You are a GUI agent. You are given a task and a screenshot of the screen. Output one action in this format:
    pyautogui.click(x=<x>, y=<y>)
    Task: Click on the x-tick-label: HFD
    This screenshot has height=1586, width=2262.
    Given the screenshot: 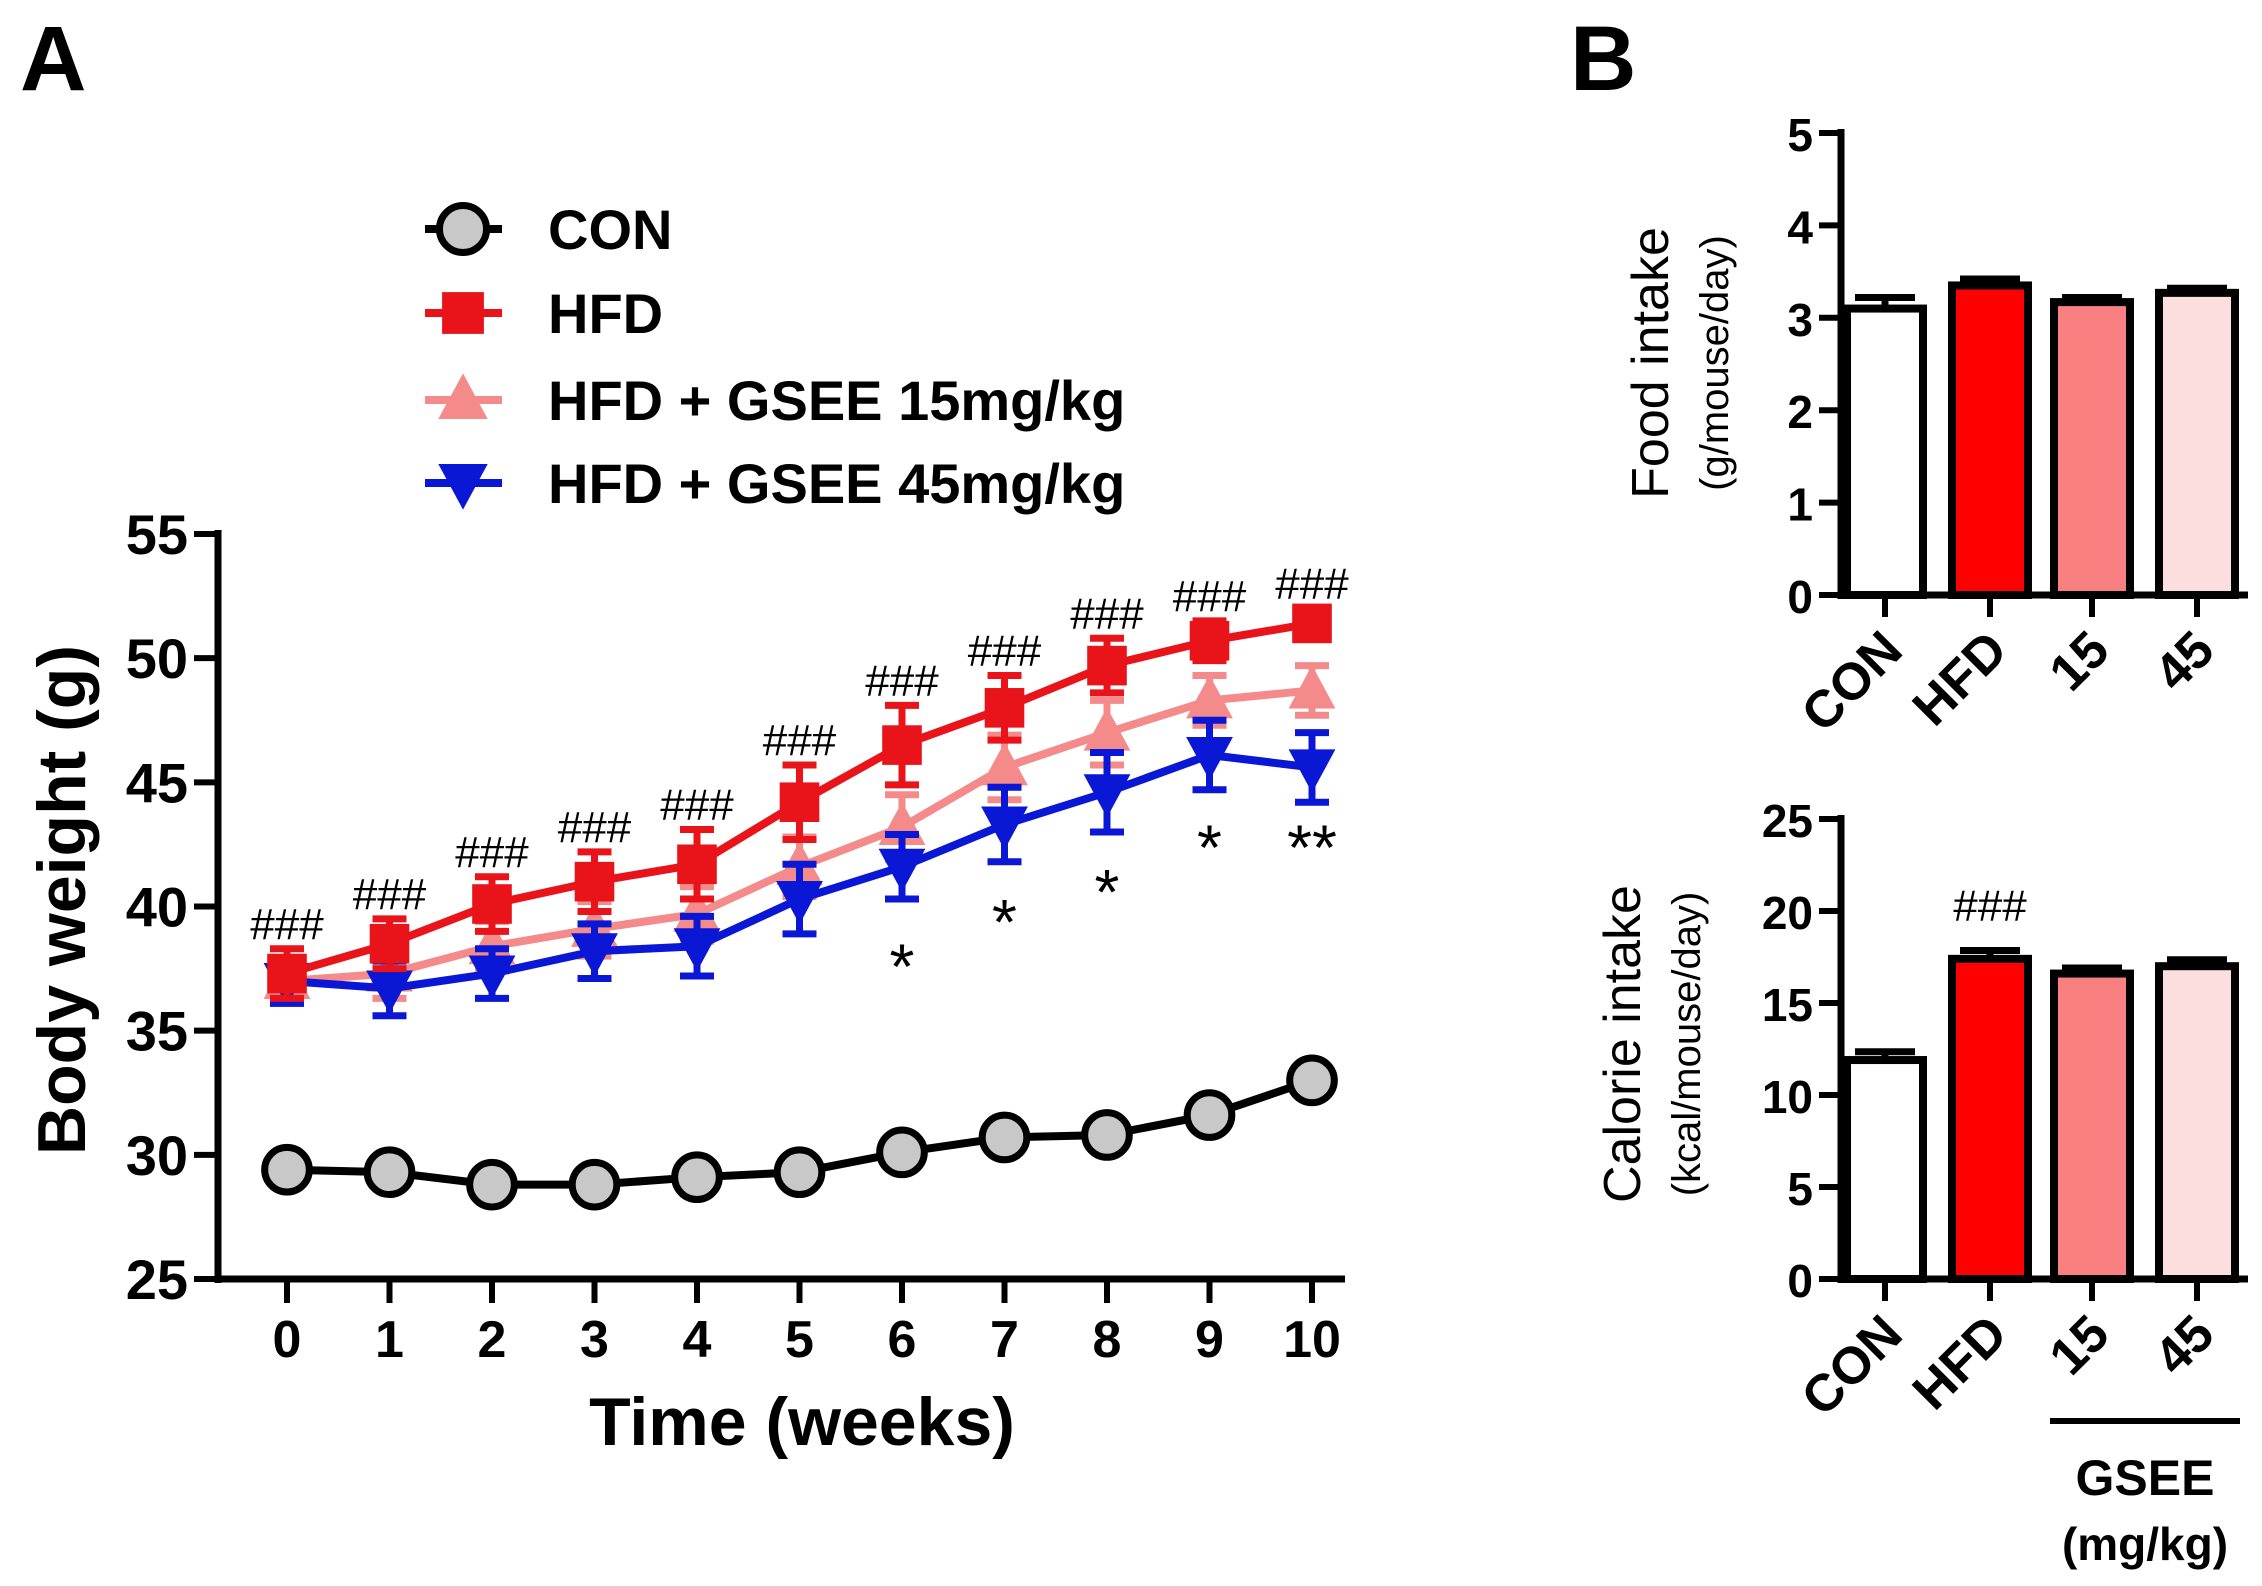 What is the action you would take?
    pyautogui.click(x=1960, y=678)
    